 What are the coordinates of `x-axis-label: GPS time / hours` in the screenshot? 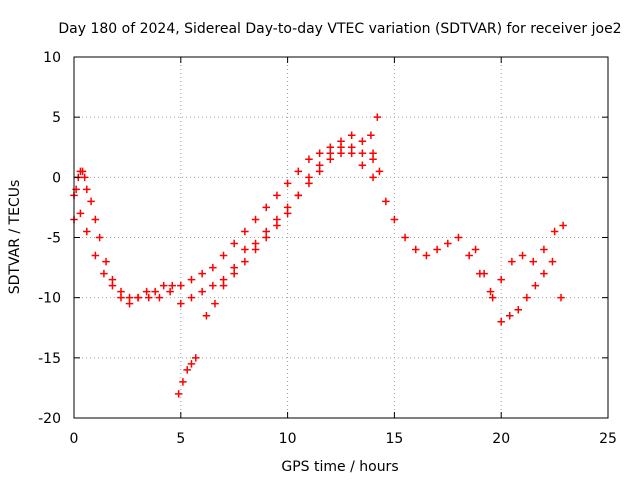 It's located at (339, 467).